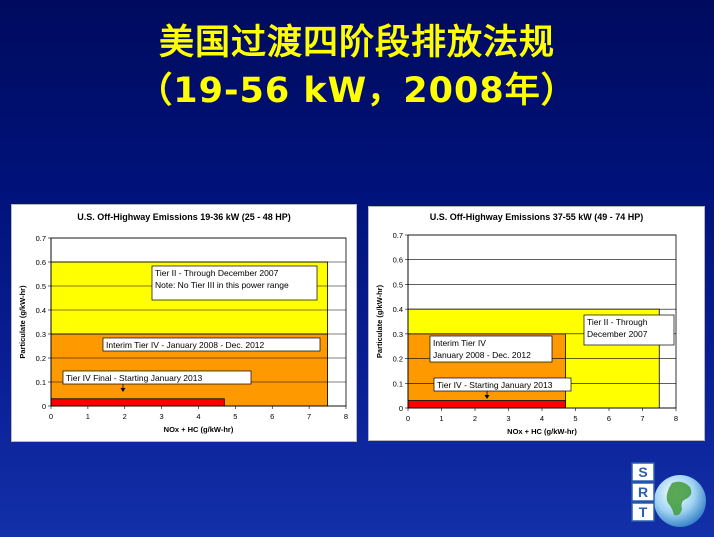  What do you see at coordinates (643, 492) in the screenshot?
I see `logo-letter: R` at bounding box center [643, 492].